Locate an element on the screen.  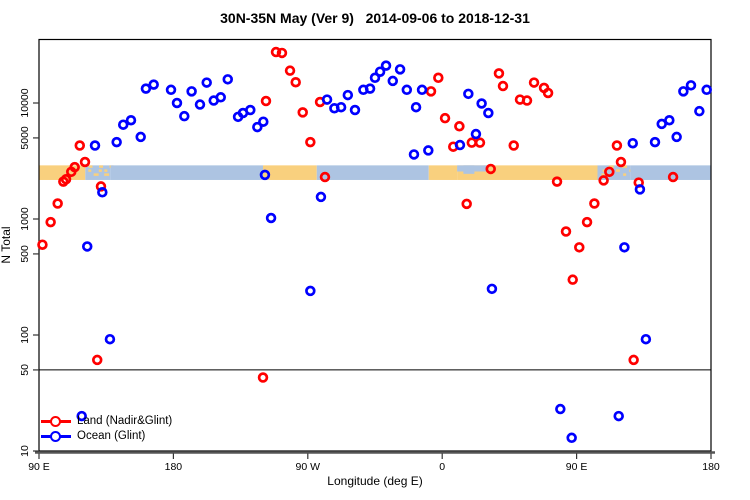
y-axis-label: N Total is located at coordinates (6, 245).